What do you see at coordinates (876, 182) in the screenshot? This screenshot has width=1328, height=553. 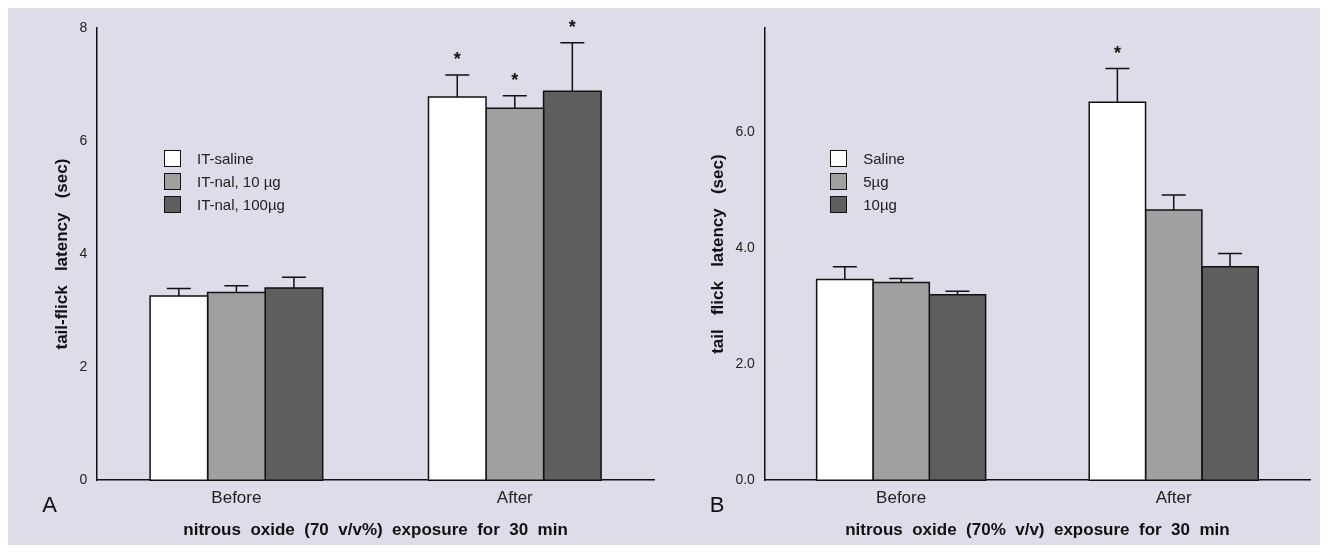 I see `legend-label: 5µg` at bounding box center [876, 182].